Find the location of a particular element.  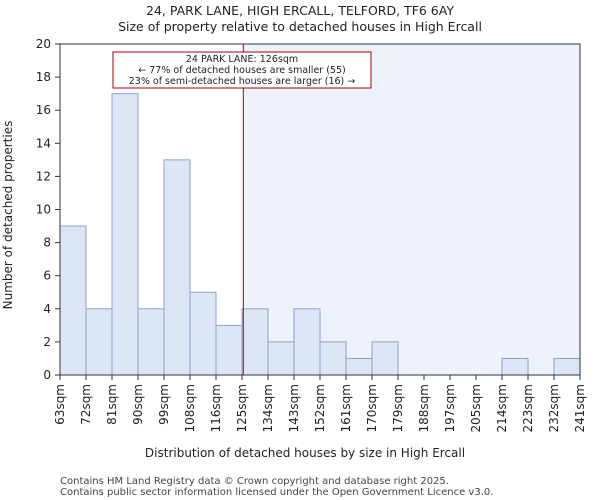

y-tick-label: 6 is located at coordinates (47, 276).